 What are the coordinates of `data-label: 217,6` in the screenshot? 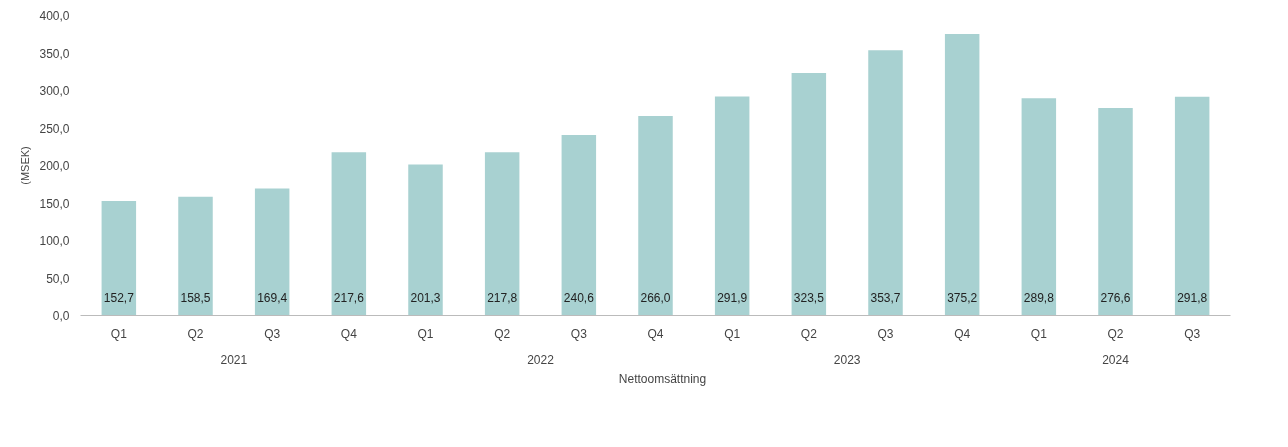 It's located at (349, 298).